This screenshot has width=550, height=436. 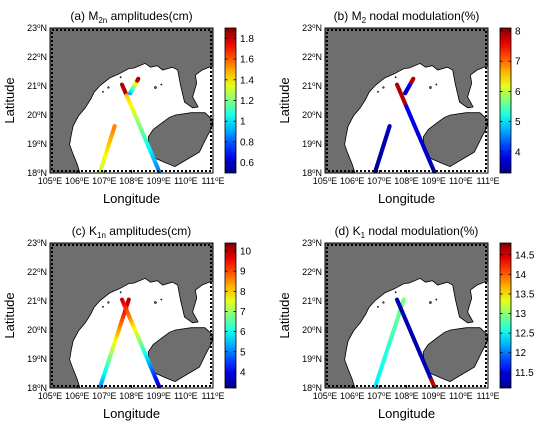 I want to click on colorbar-tick-label: 12.5, so click(x=525, y=334).